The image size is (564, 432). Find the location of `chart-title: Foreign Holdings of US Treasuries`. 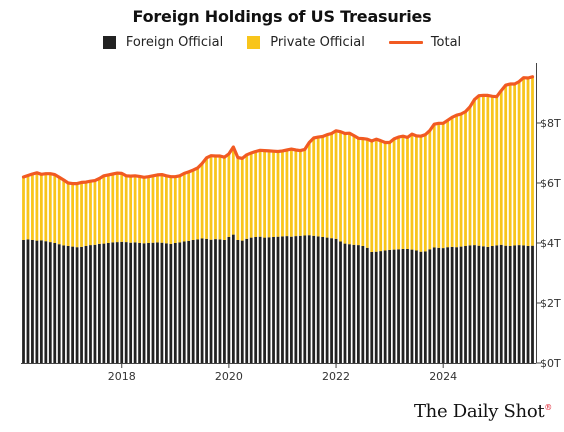

chart-title: Foreign Holdings of US Treasuries is located at coordinates (282, 16).